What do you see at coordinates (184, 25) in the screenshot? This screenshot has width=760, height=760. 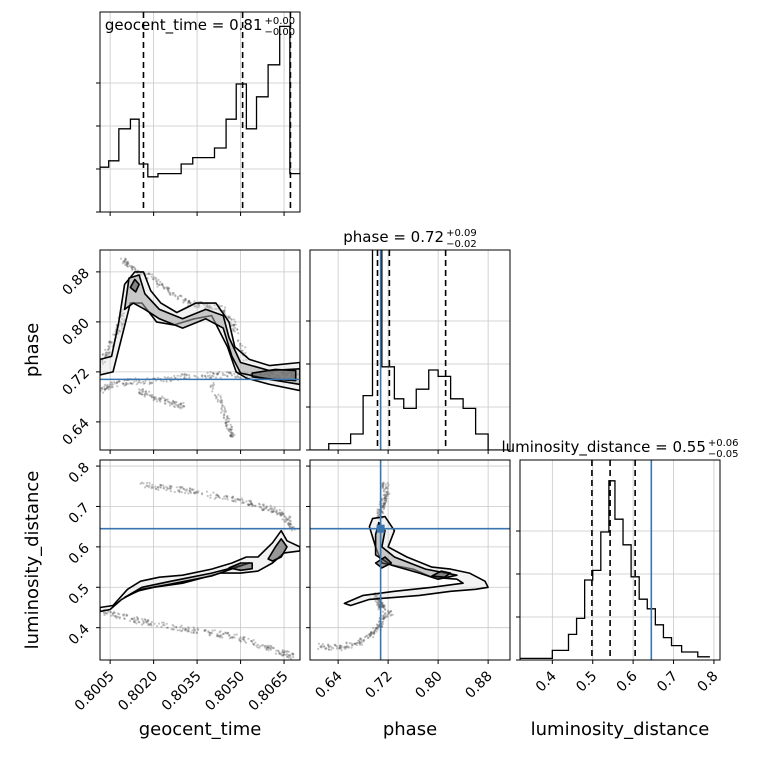 I see `title-geocent-time-base: geocent_time = 0.81` at bounding box center [184, 25].